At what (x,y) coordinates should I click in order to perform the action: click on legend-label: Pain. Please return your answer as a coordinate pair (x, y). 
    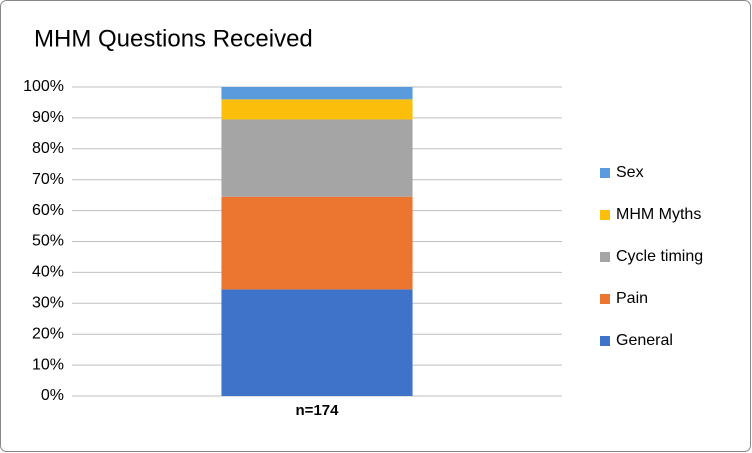
    Looking at the image, I should click on (632, 298).